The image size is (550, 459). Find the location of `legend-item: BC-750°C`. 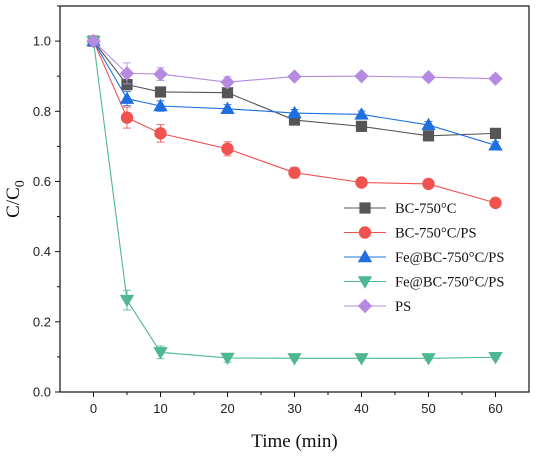

legend-item: BC-750°C is located at coordinates (400, 209).